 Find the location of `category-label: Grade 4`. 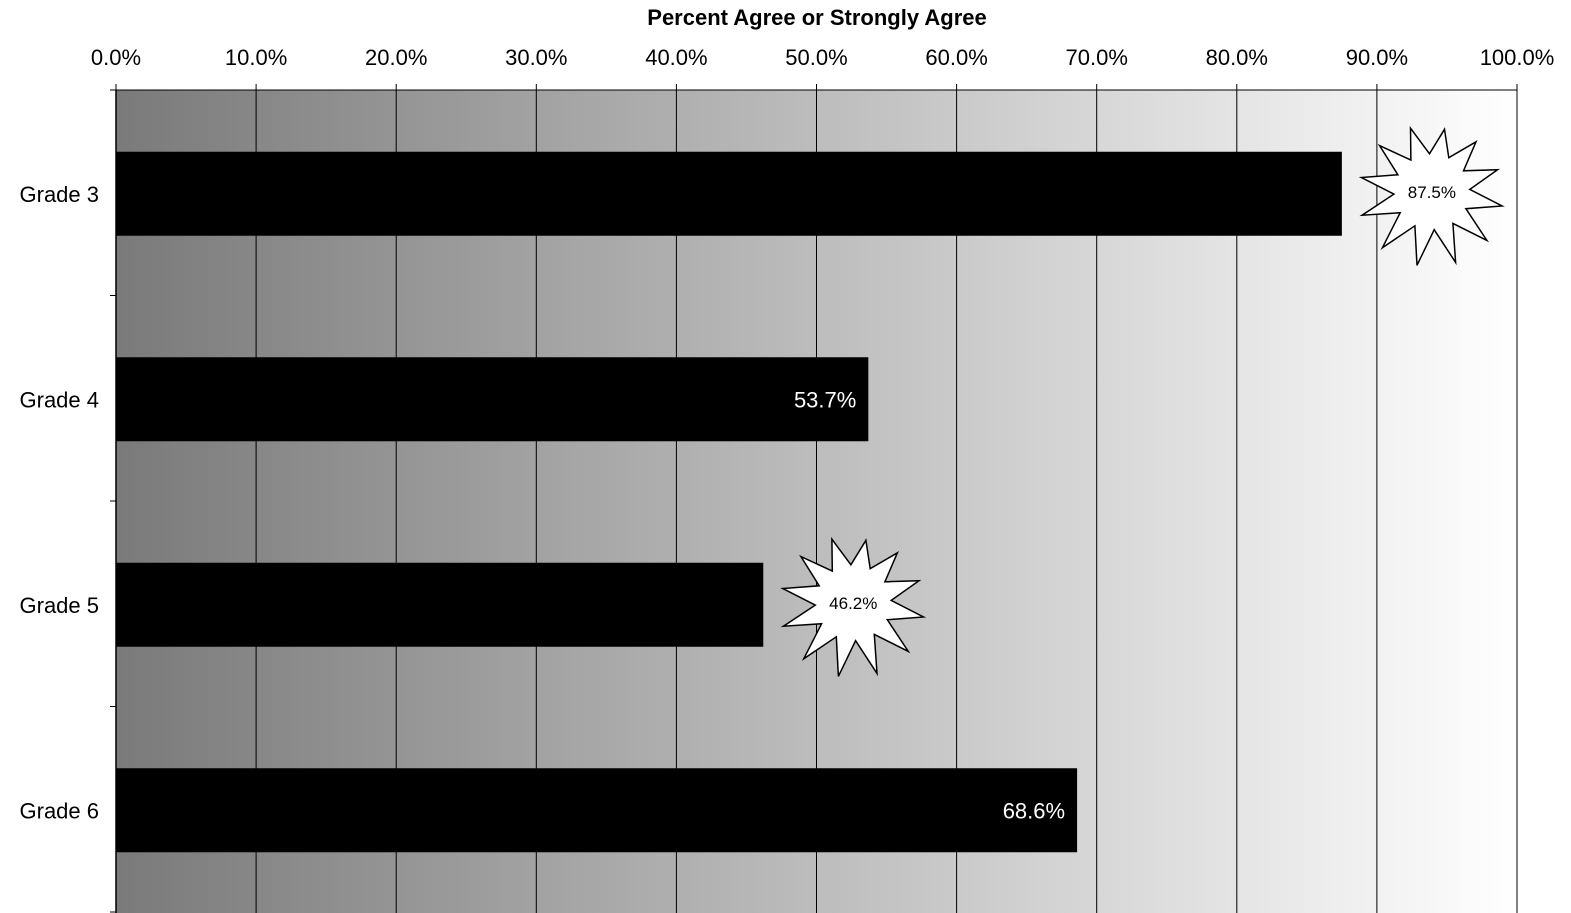

category-label: Grade 4 is located at coordinates (60, 399).